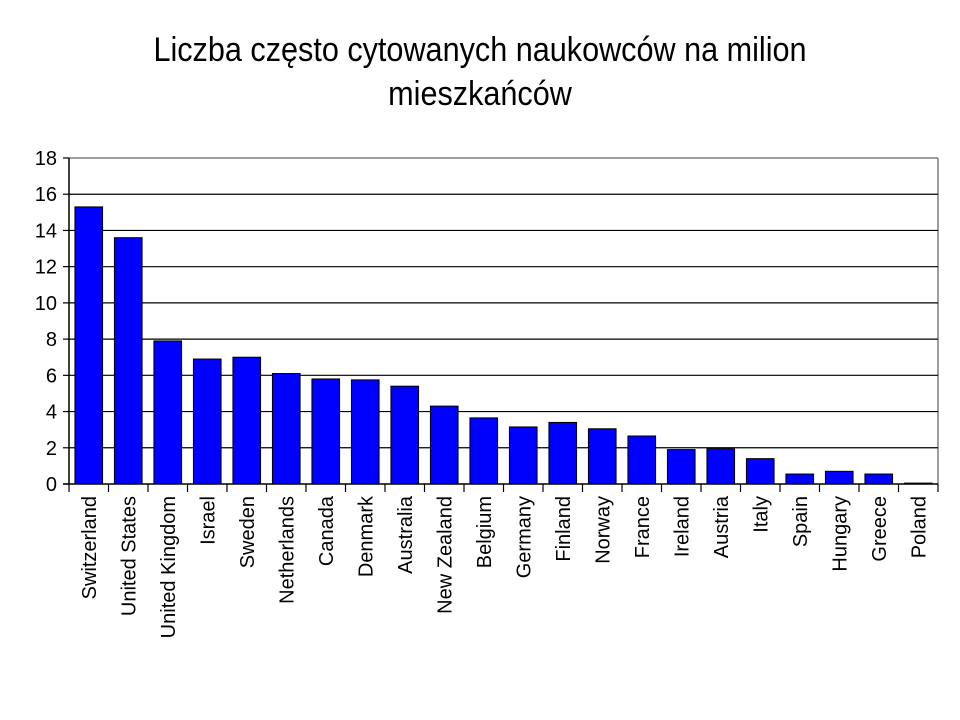 The image size is (960, 720). What do you see at coordinates (564, 529) in the screenshot?
I see `x-tick-label: Finland` at bounding box center [564, 529].